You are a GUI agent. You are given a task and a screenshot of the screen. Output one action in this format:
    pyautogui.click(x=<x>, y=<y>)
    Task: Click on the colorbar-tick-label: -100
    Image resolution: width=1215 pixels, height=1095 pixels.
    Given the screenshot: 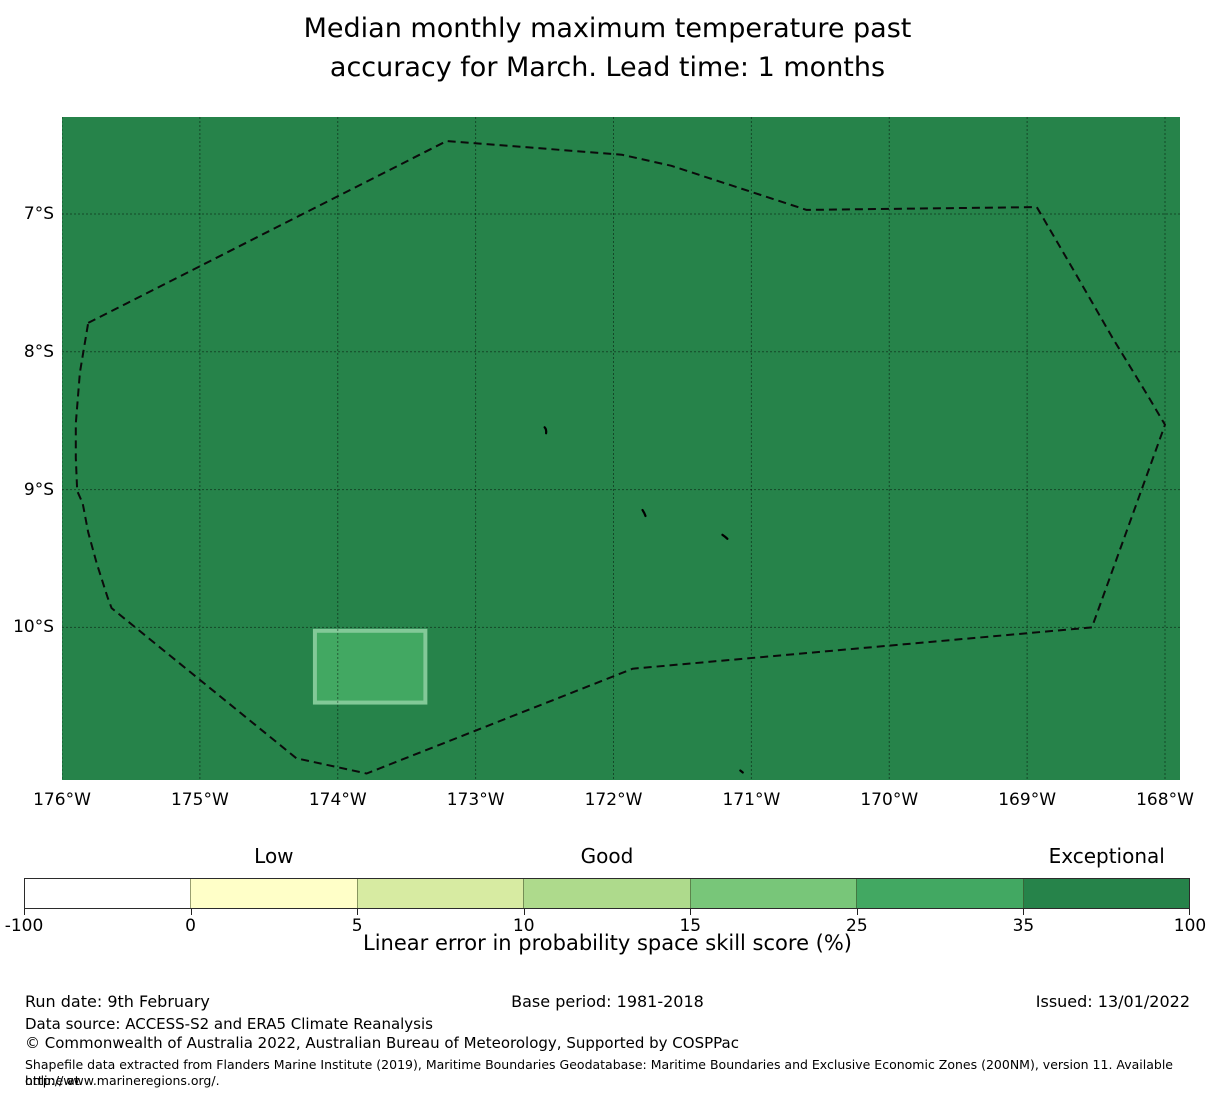 What is the action you would take?
    pyautogui.click(x=24, y=926)
    